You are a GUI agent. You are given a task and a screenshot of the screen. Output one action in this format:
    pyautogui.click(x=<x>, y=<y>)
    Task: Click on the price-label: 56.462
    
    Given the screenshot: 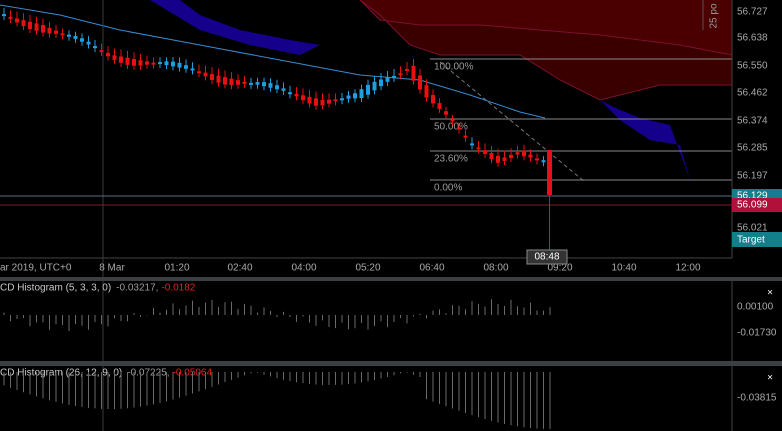 What is the action you would take?
    pyautogui.click(x=752, y=93)
    